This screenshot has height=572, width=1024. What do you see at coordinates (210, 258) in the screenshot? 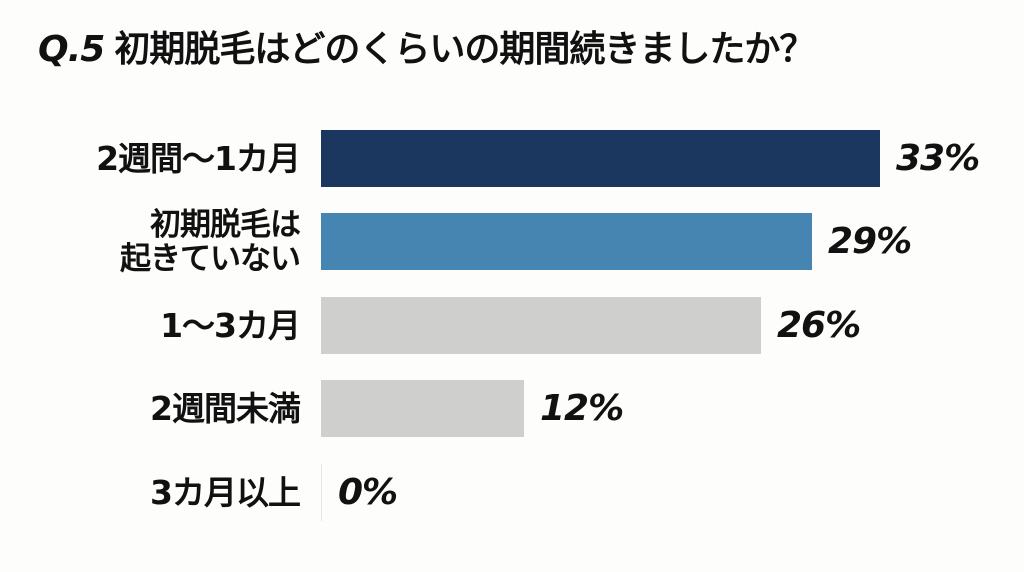
I see `category-label-line-2: 起きていない` at bounding box center [210, 258].